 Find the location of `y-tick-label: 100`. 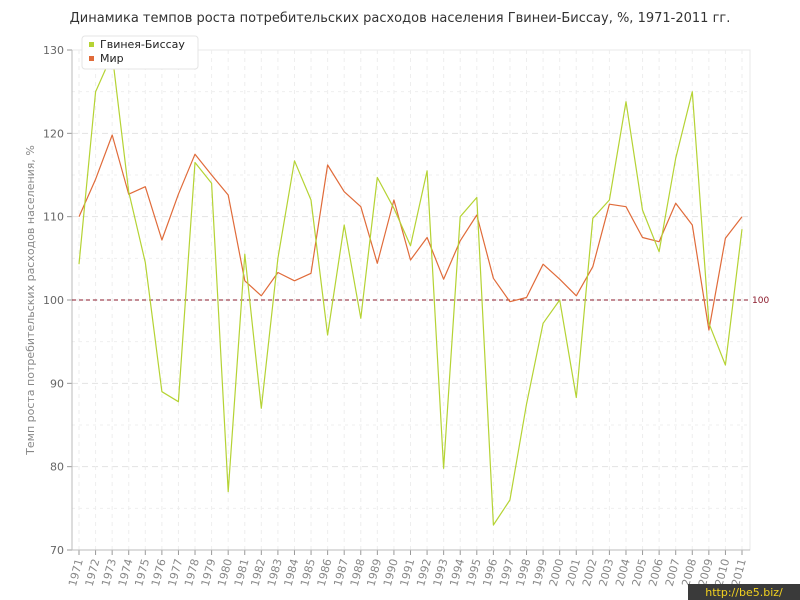

y-tick-label: 100 is located at coordinates (53, 300).